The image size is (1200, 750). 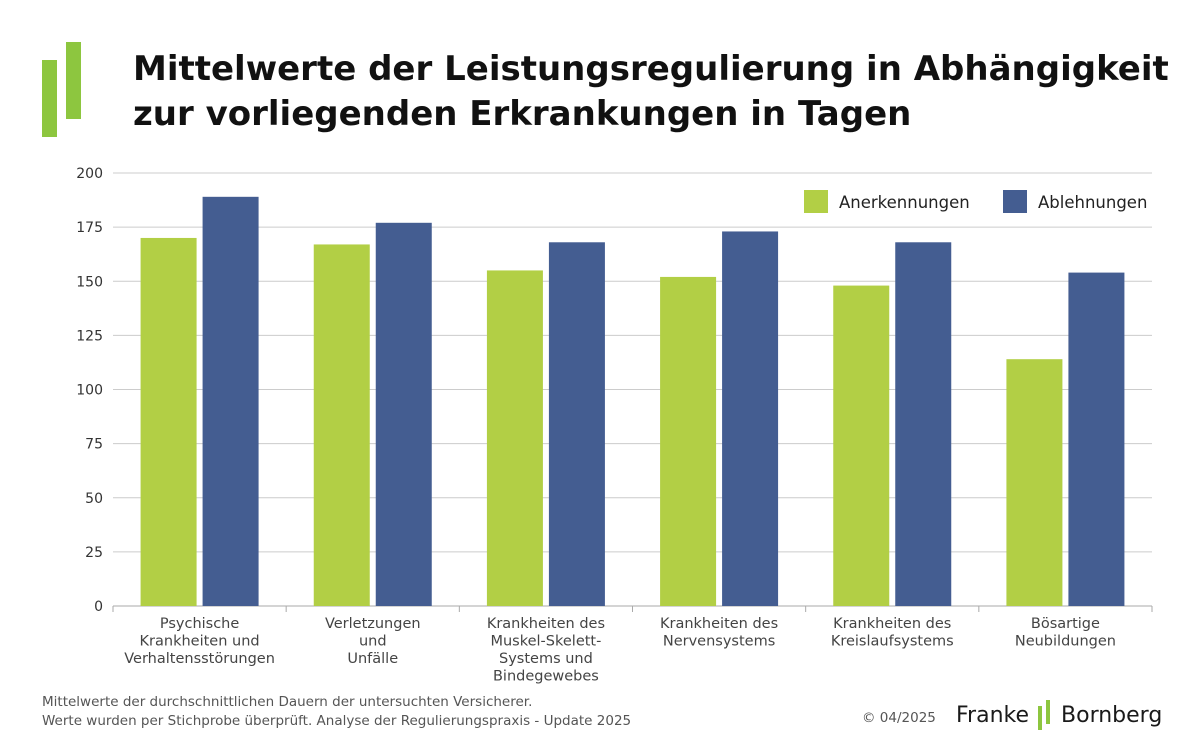 What do you see at coordinates (89, 174) in the screenshot?
I see `y-tick-label: 200` at bounding box center [89, 174].